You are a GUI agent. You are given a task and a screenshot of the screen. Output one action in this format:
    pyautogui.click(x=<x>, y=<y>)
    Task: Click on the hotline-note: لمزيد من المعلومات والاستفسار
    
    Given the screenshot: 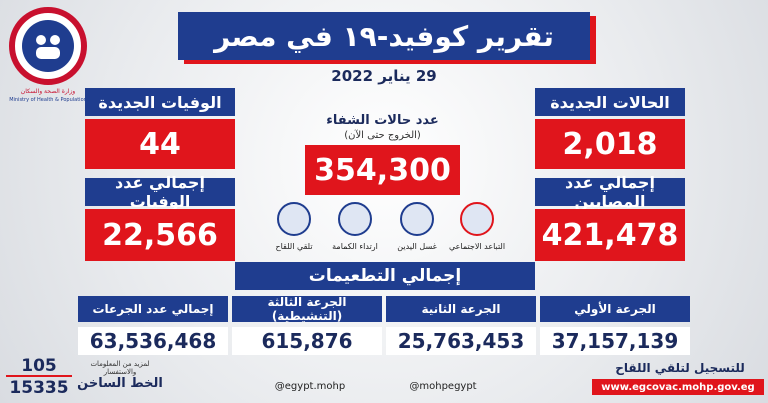 What is the action you would take?
    pyautogui.click(x=120, y=368)
    